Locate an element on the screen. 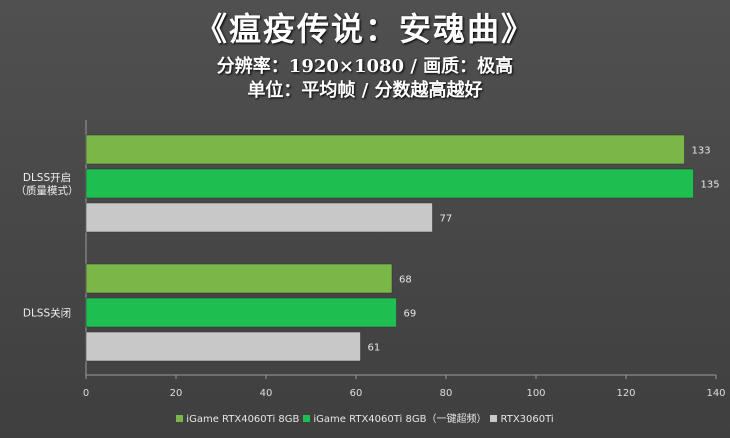 The image size is (730, 438). legend-label: iGame RTX4060Ti 8GB is located at coordinates (243, 419).